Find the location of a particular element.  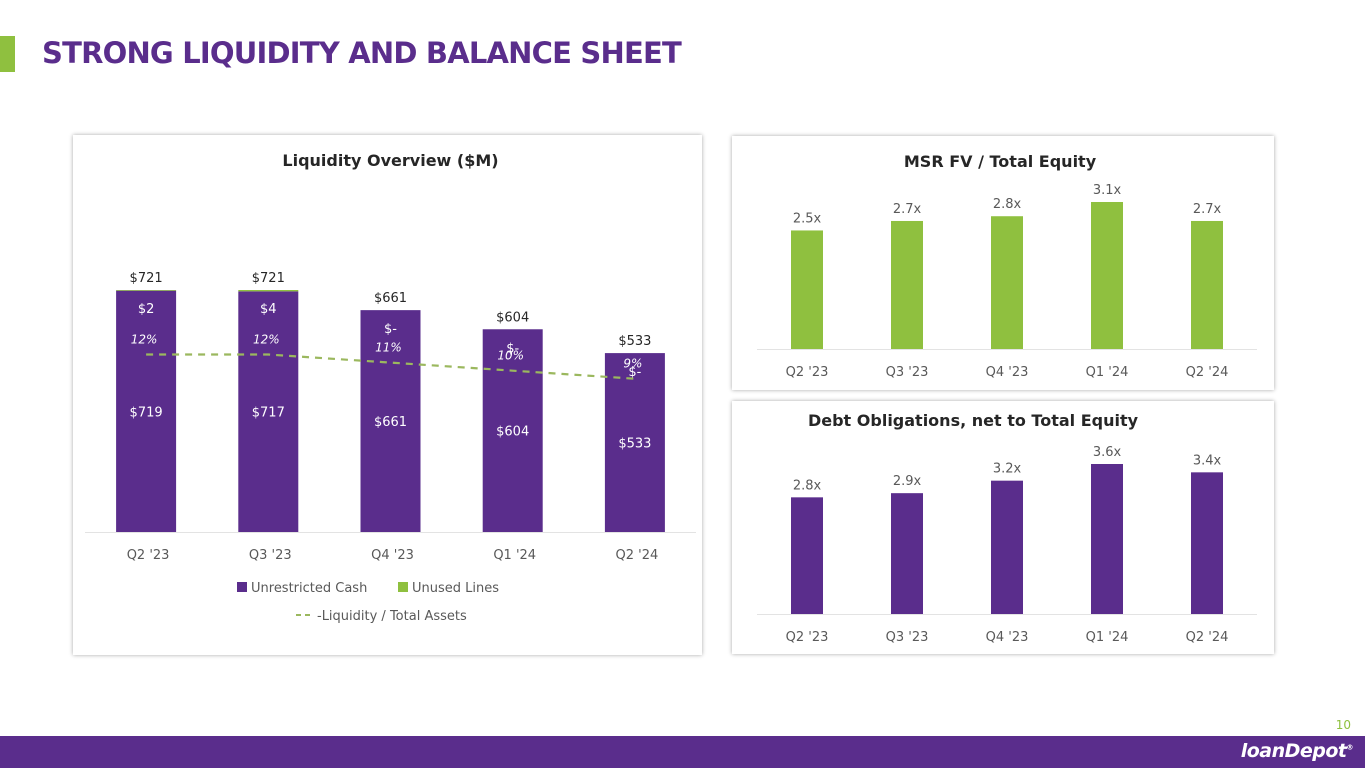

data-label: 3.2x is located at coordinates (1007, 469).